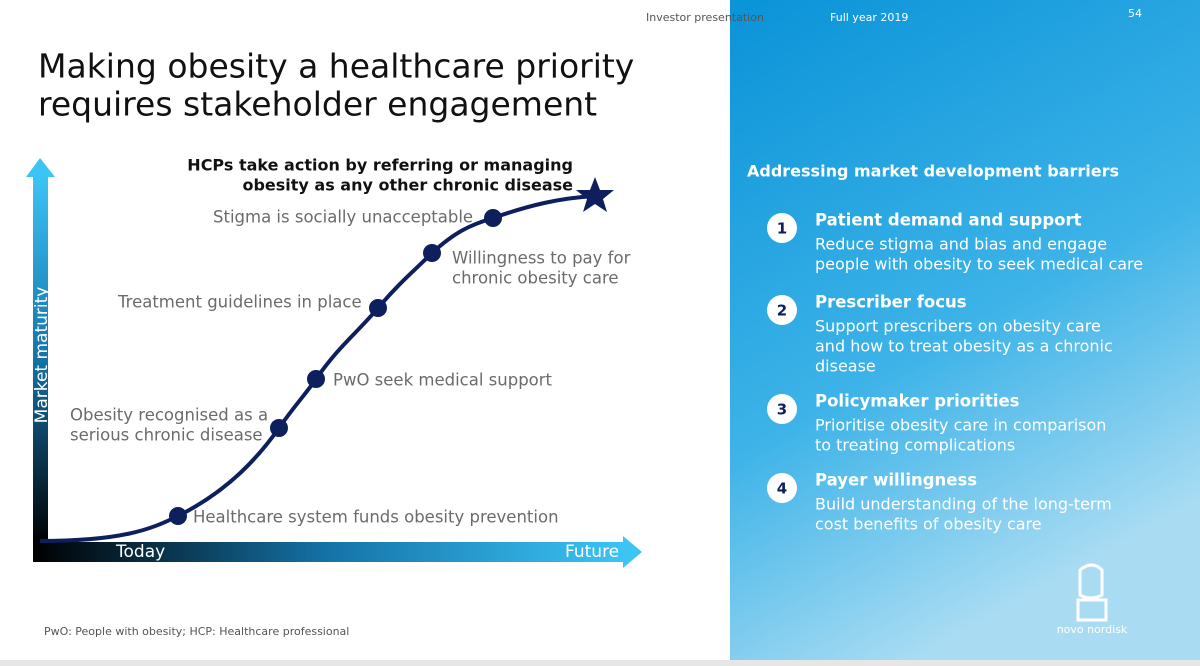 The height and width of the screenshot is (666, 1200). What do you see at coordinates (40, 167) in the screenshot?
I see `y-arrow` at bounding box center [40, 167].